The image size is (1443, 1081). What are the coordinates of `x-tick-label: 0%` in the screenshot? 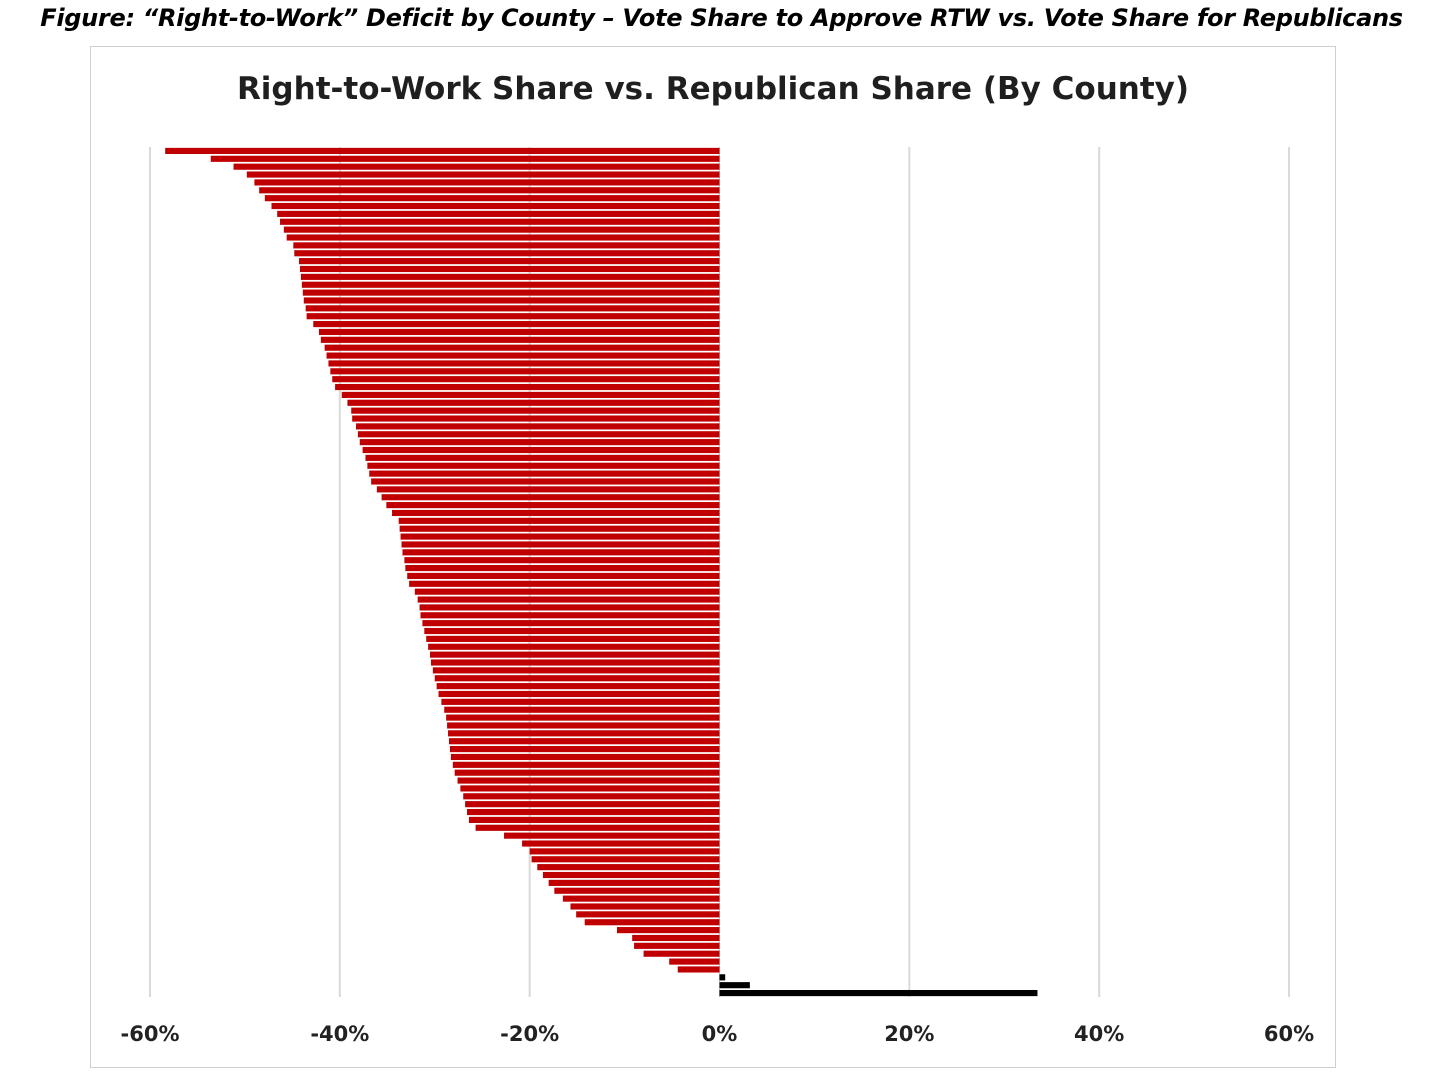 It's located at (720, 1034).